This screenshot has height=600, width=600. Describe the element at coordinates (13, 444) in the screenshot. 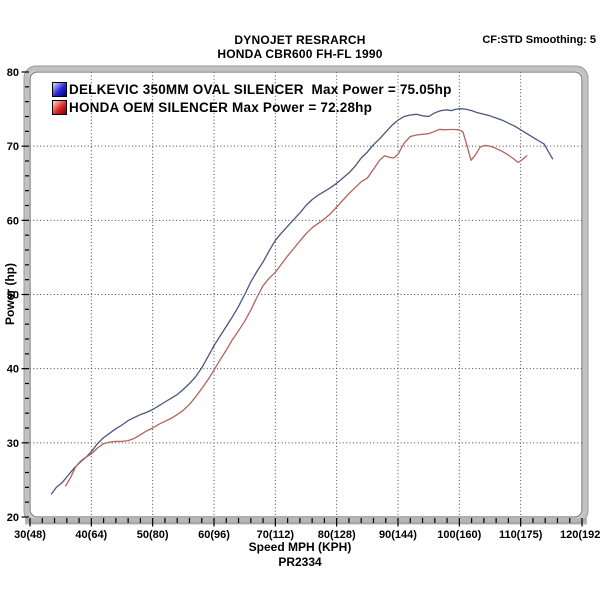

I see `y-tick-label: 30` at that location.